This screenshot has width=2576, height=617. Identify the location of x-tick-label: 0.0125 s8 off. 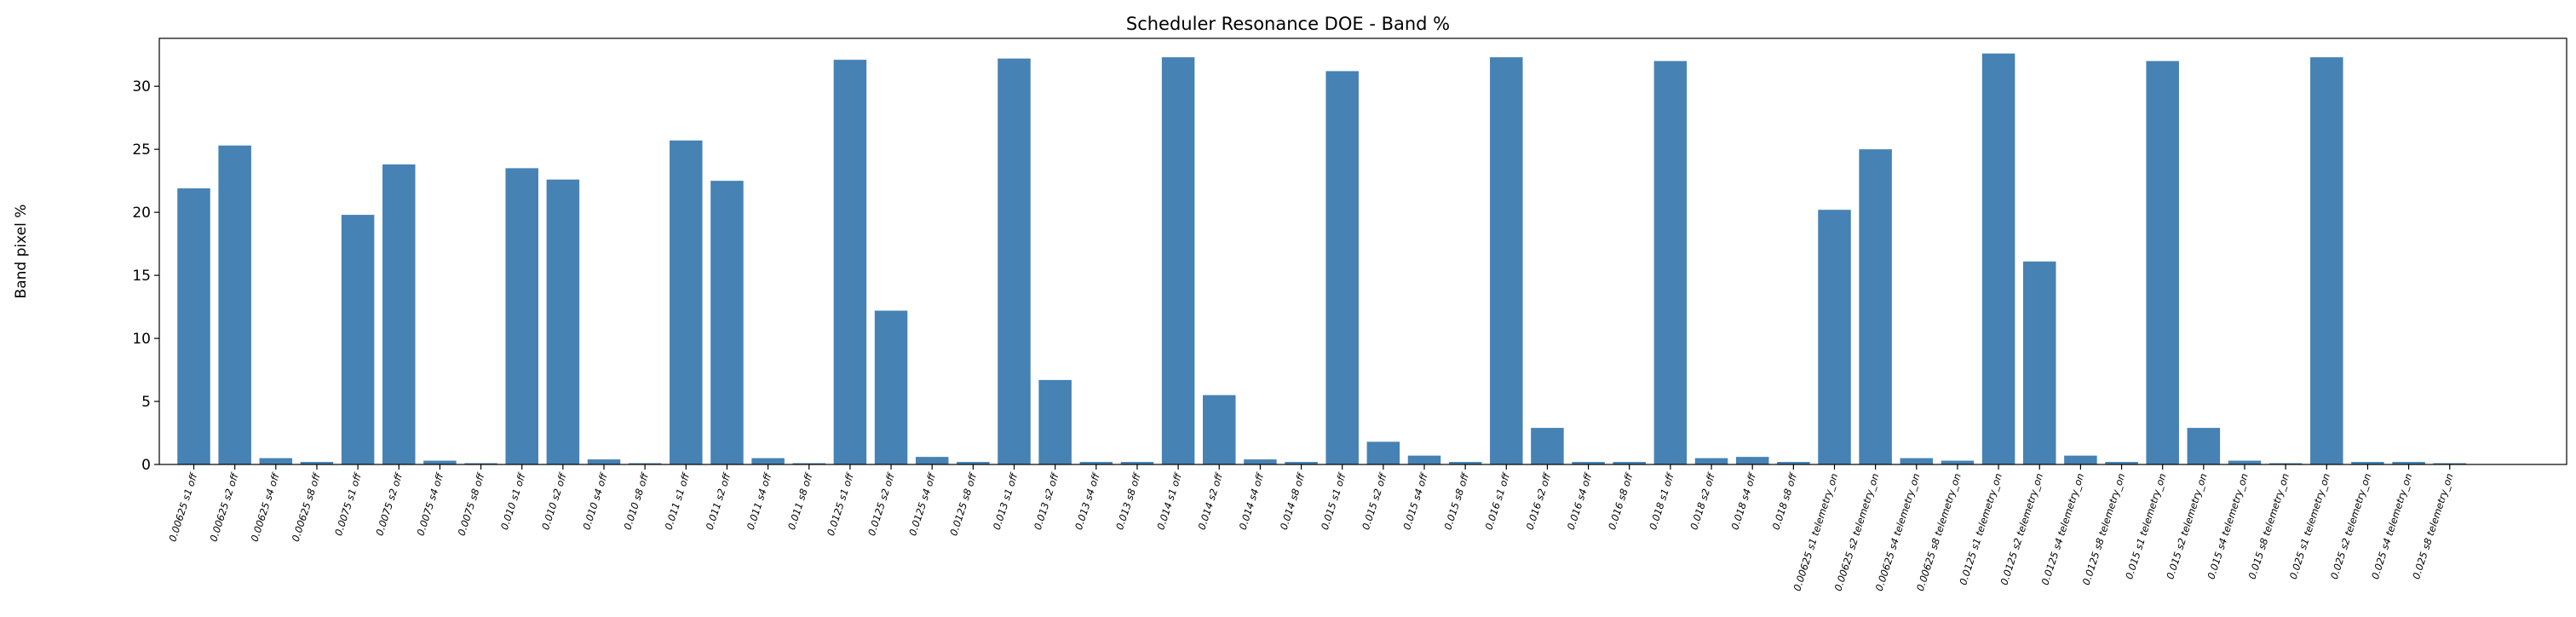
(963, 503).